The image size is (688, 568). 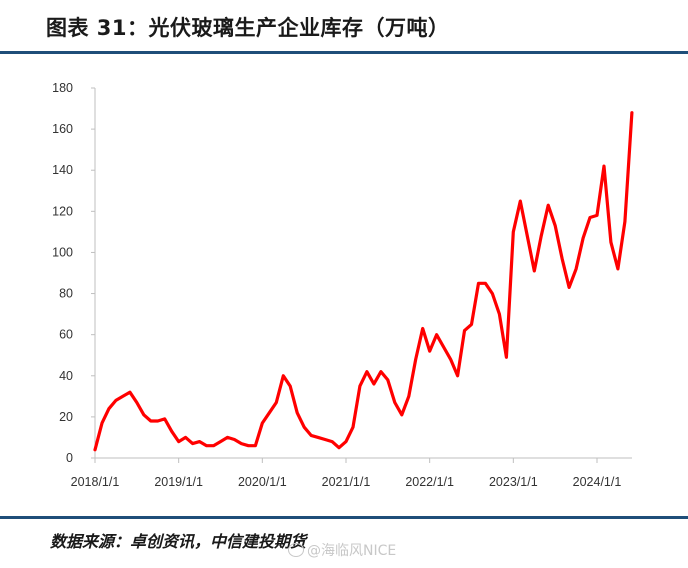 What do you see at coordinates (62, 129) in the screenshot?
I see `y-tick-label: 160` at bounding box center [62, 129].